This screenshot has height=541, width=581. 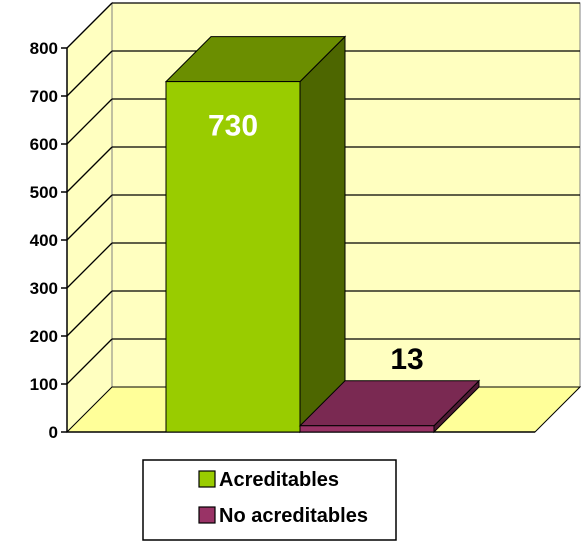 I want to click on data-label-0: 730, so click(x=233, y=126).